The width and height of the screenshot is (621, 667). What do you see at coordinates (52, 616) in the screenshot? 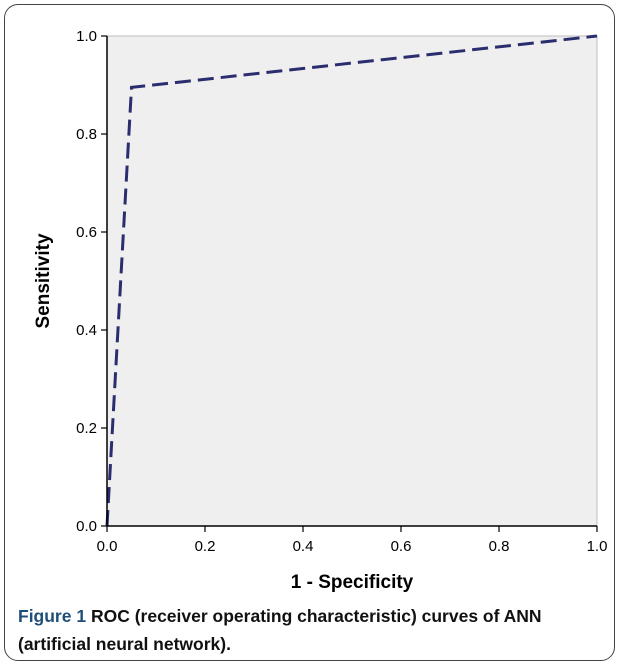
I see `figure-number: Figure 1` at bounding box center [52, 616].